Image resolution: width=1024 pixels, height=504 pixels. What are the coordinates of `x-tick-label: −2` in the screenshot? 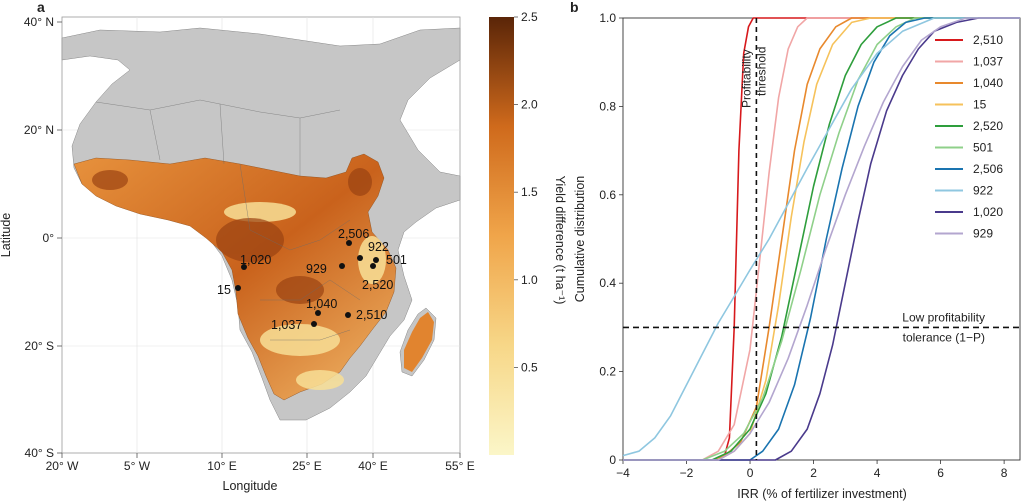 It's located at (687, 473).